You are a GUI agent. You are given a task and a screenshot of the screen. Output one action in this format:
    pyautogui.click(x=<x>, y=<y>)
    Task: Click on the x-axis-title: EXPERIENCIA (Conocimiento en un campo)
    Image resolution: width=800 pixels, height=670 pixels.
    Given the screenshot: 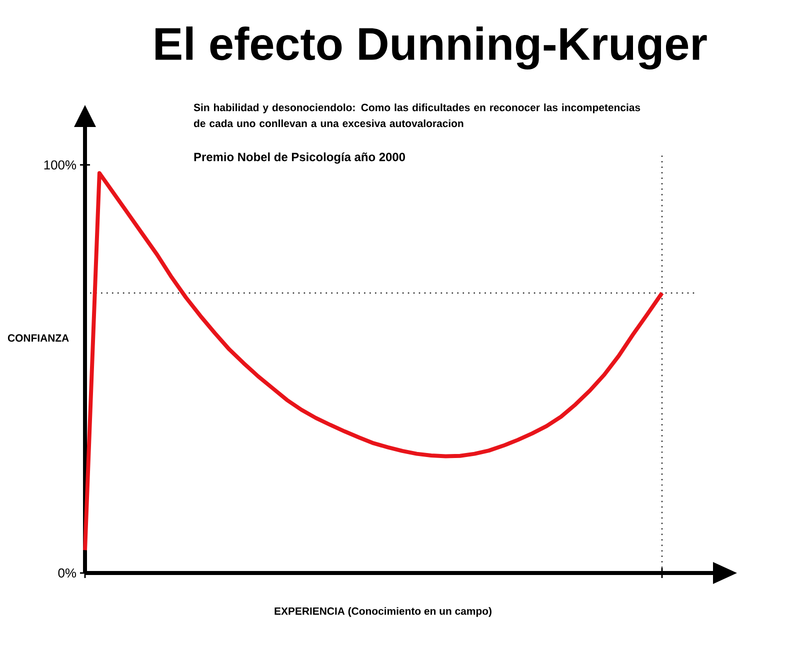 What is the action you would take?
    pyautogui.click(x=383, y=612)
    